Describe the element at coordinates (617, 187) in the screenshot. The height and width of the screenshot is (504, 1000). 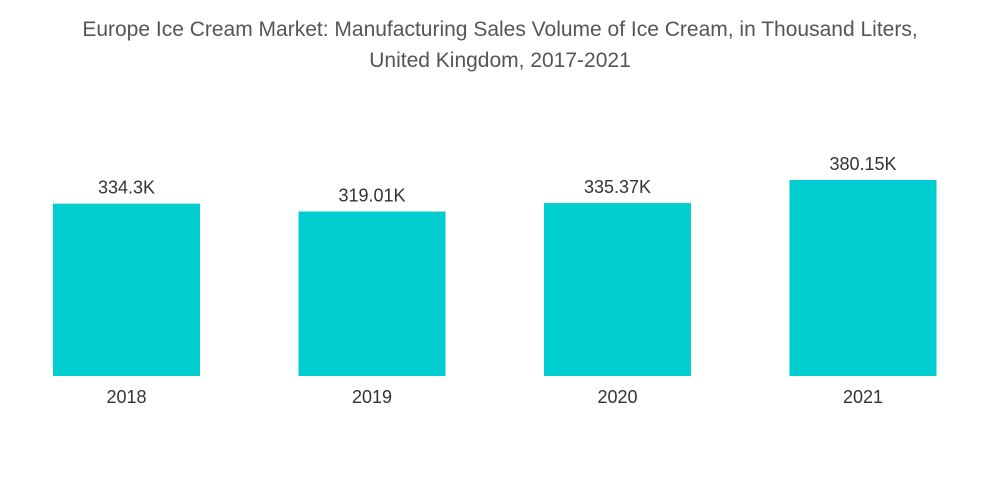
I see `value-label-2020: 335.37K` at that location.